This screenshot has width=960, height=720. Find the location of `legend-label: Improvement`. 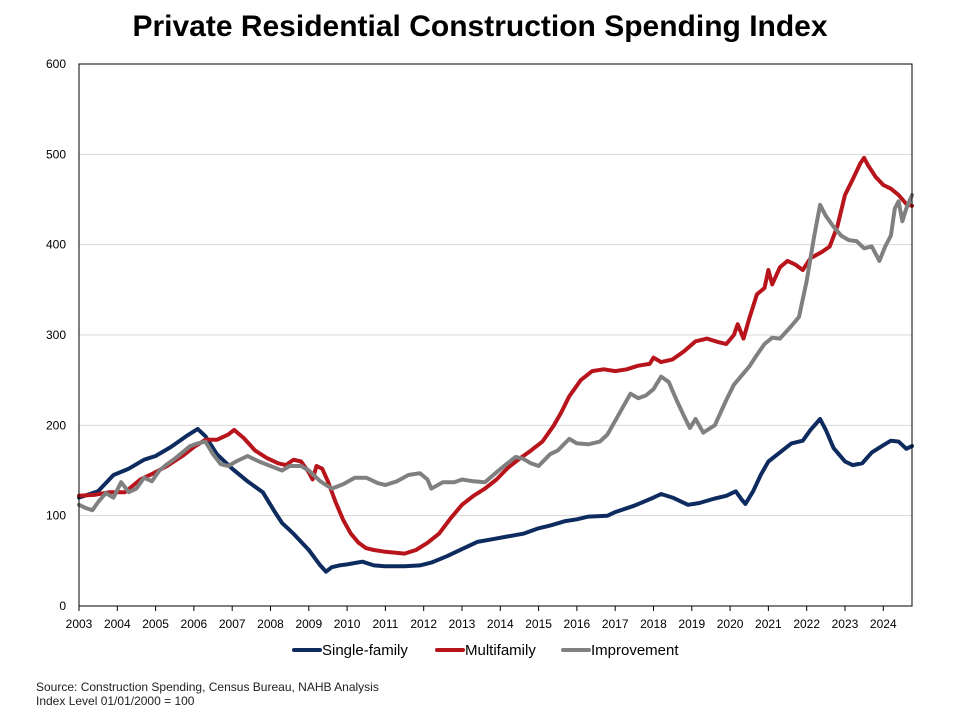

legend-label: Improvement is located at coordinates (635, 650).